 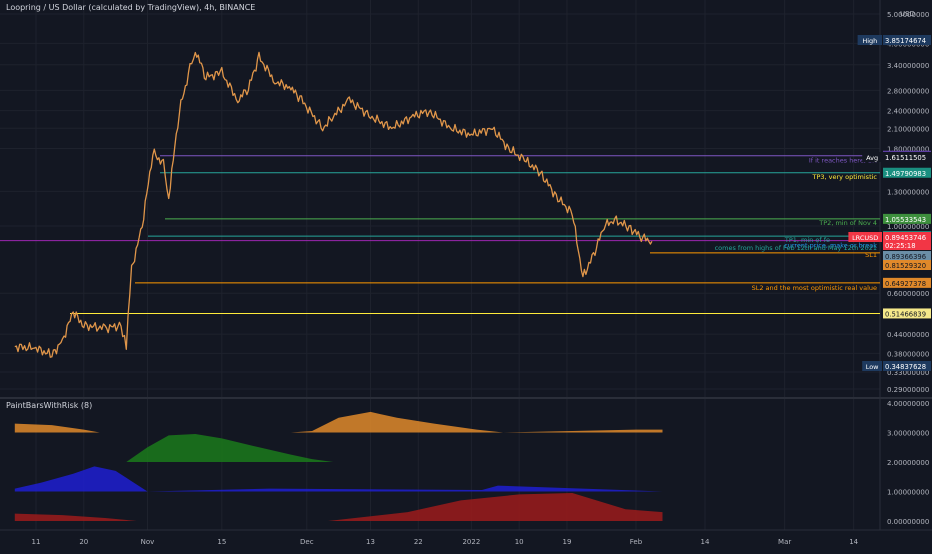 I want to click on price-badge-value-11: 0.51466839, so click(x=905, y=314).